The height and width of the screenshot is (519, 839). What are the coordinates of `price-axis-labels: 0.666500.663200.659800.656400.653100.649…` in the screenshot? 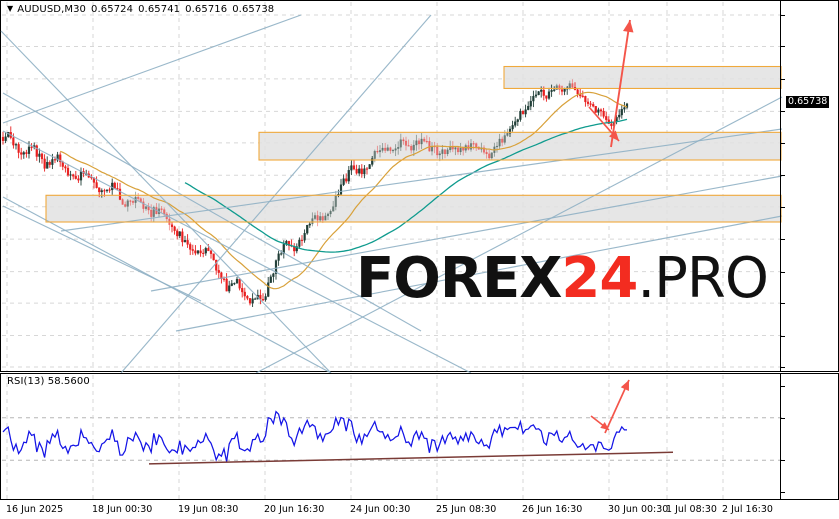 It's located at (809, 186).